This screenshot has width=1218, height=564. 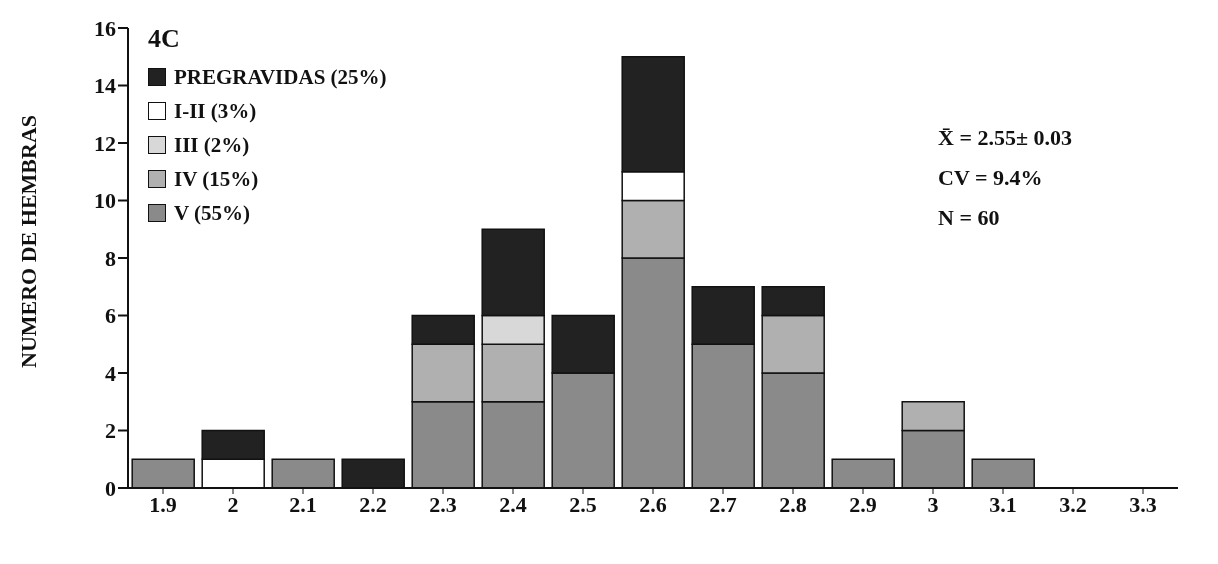 What do you see at coordinates (164, 39) in the screenshot?
I see `chart-title: 4C` at bounding box center [164, 39].